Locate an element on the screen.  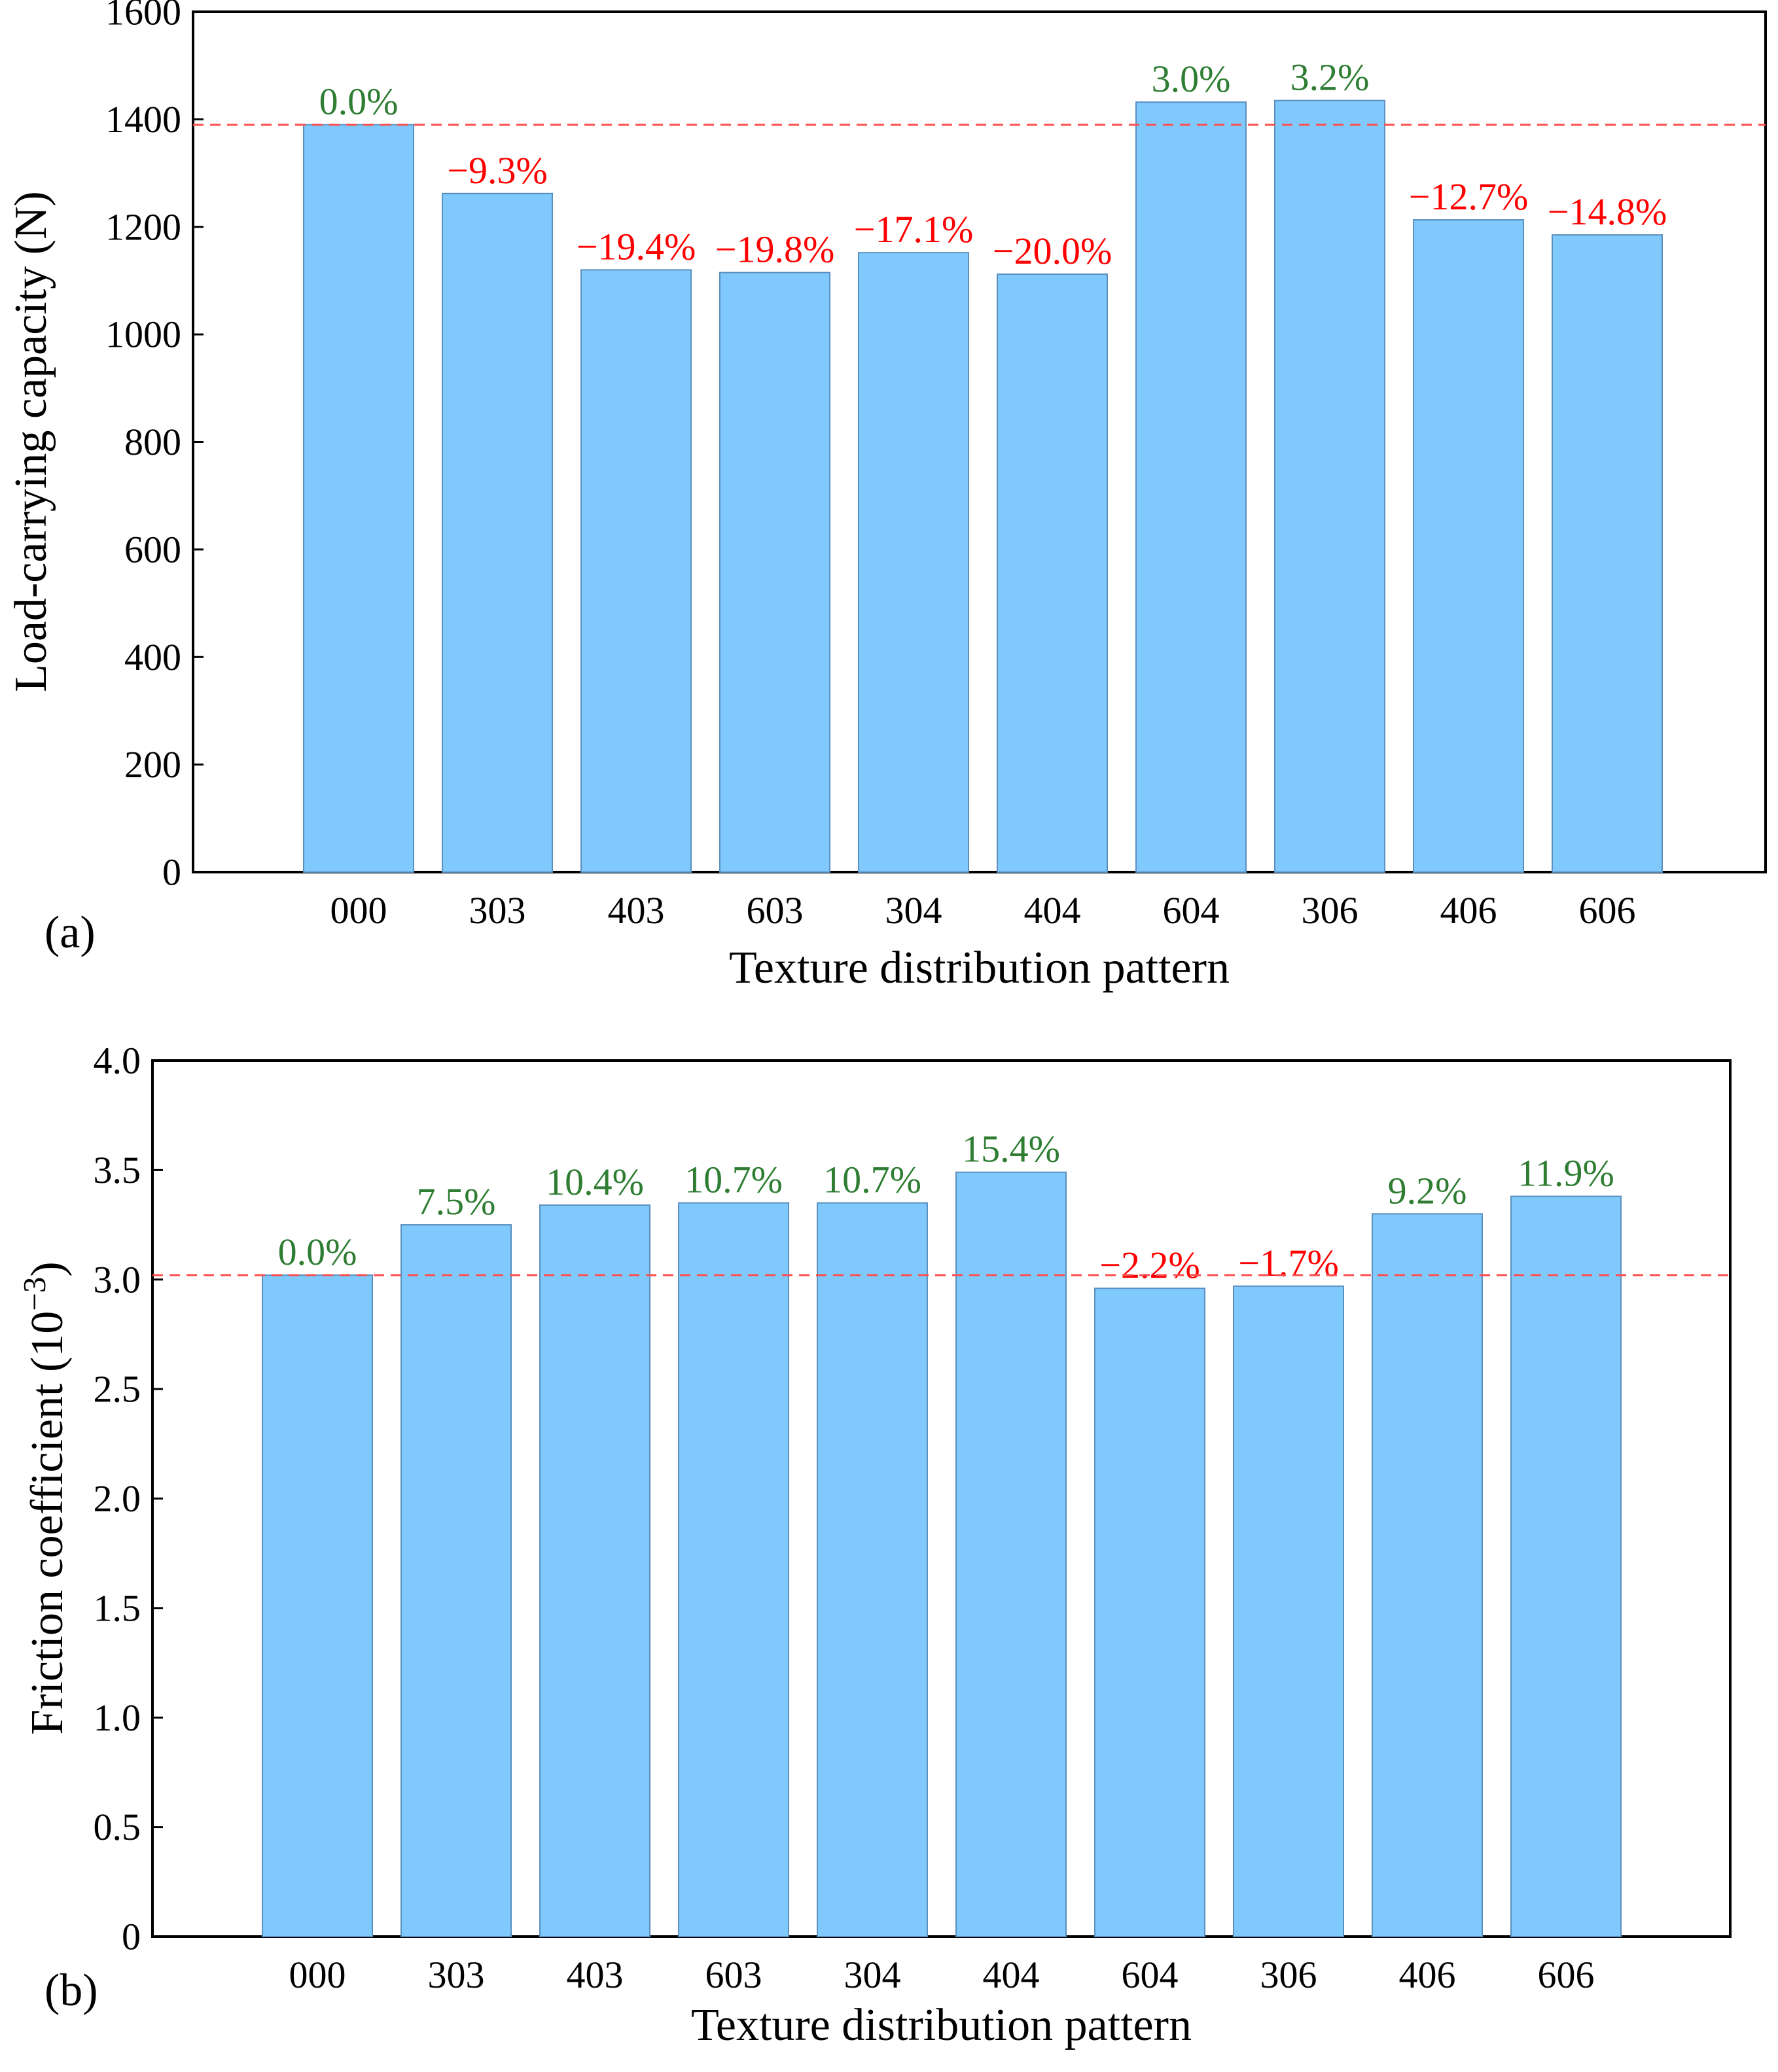
data-label: −19.4% is located at coordinates (636, 247).